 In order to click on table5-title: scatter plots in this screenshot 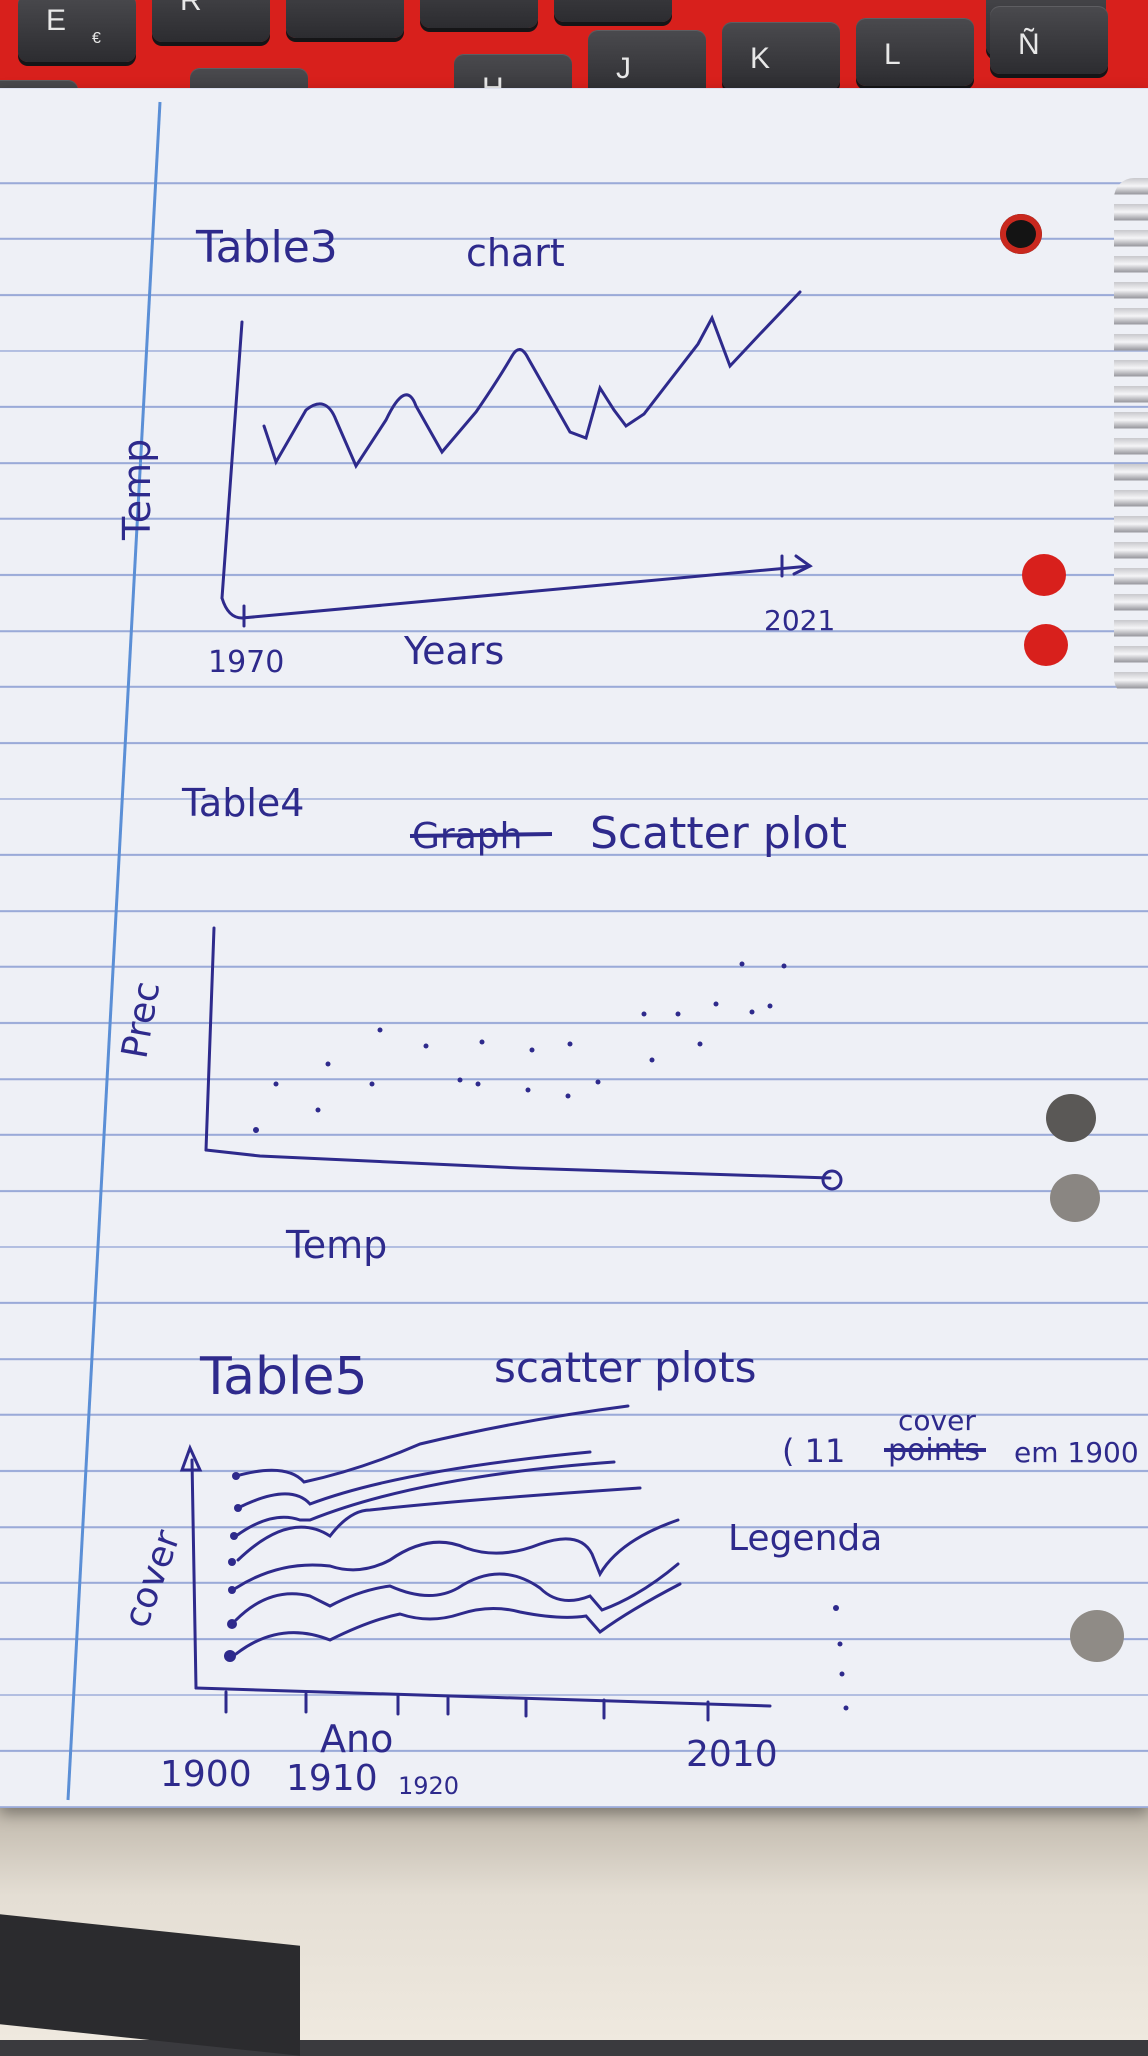, I will do `click(625, 1367)`.